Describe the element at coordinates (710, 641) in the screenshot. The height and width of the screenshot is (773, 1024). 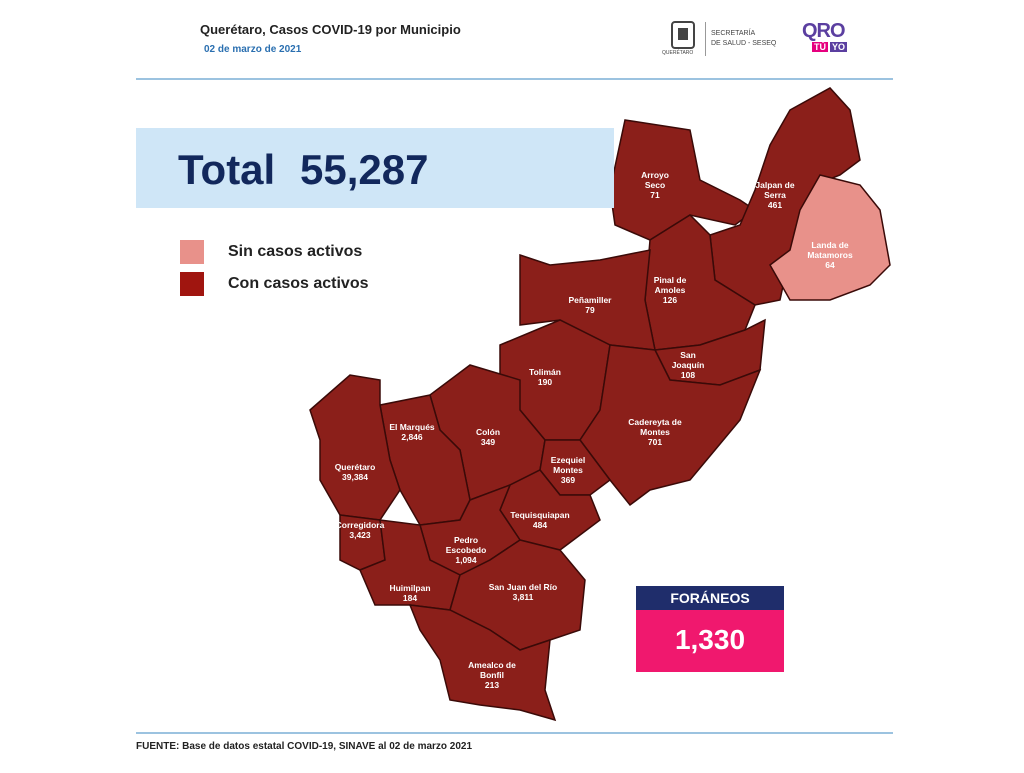
I see `foraneos-value: 1,330` at that location.